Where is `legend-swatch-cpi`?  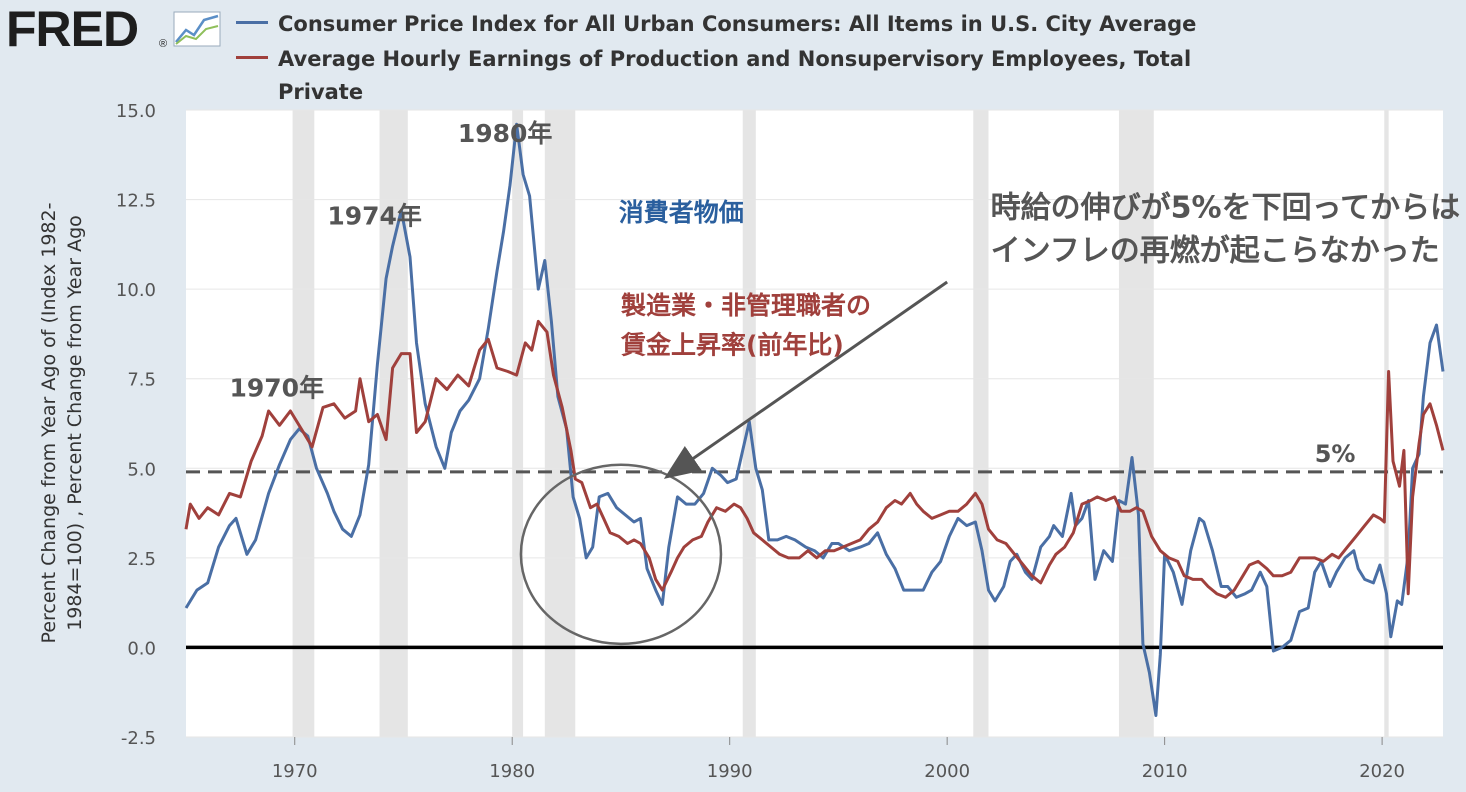 legend-swatch-cpi is located at coordinates (252, 22).